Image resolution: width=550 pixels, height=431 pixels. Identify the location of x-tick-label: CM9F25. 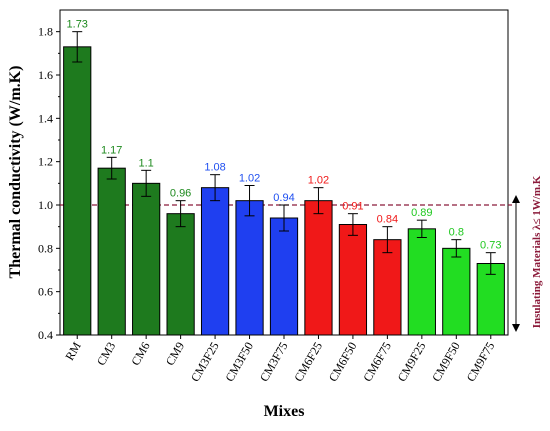
(412, 362).